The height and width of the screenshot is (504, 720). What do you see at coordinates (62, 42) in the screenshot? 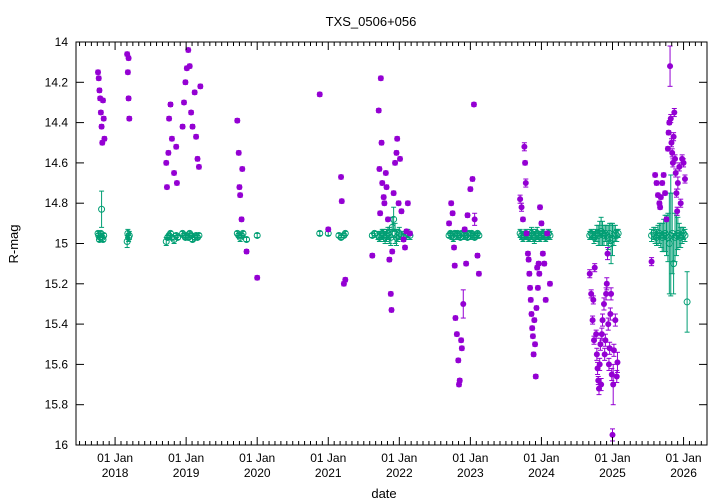
I see `y-tick-label: 14` at bounding box center [62, 42].